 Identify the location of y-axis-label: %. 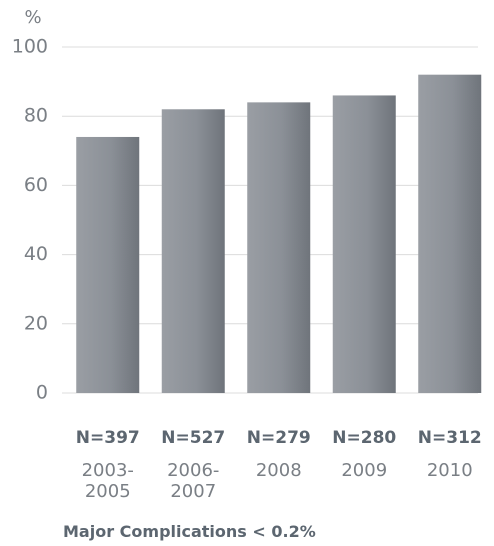
(32, 17).